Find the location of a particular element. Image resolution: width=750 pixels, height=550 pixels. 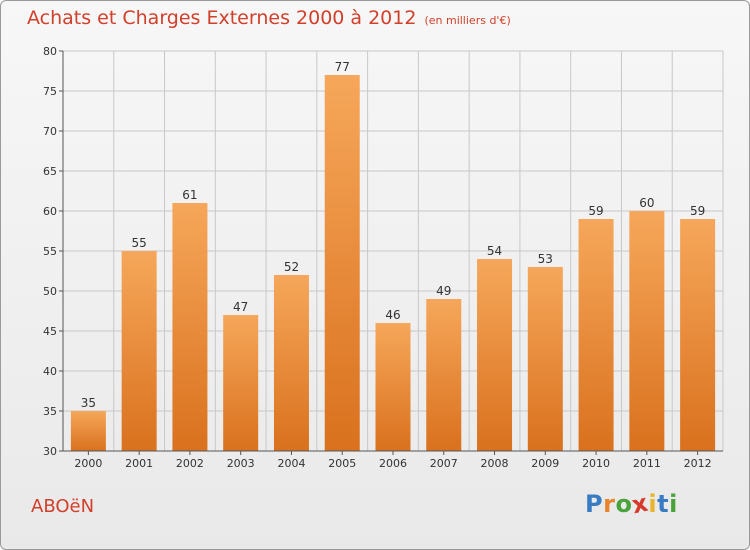

bar-2004 is located at coordinates (291, 363).